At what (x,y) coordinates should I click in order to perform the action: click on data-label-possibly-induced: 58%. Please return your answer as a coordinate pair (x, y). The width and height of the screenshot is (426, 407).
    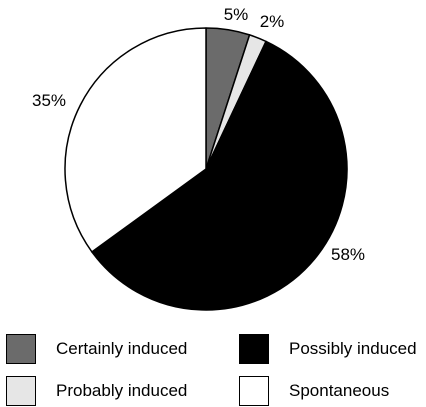
    Looking at the image, I should click on (348, 254).